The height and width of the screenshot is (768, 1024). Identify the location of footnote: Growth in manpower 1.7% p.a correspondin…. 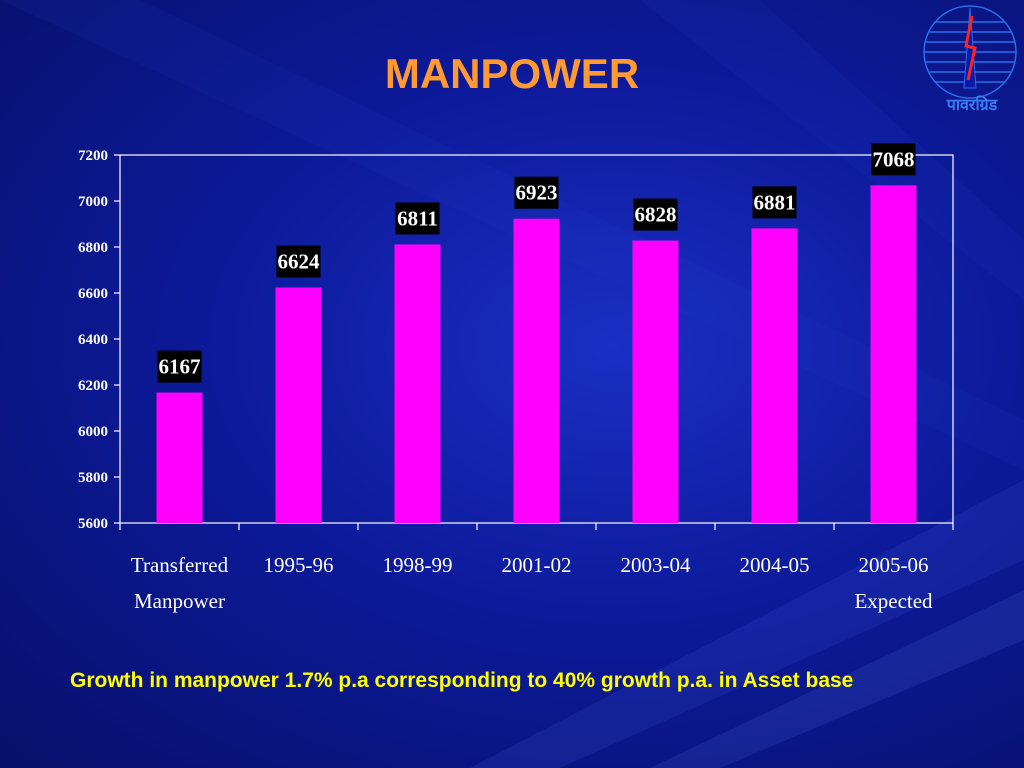
(462, 680).